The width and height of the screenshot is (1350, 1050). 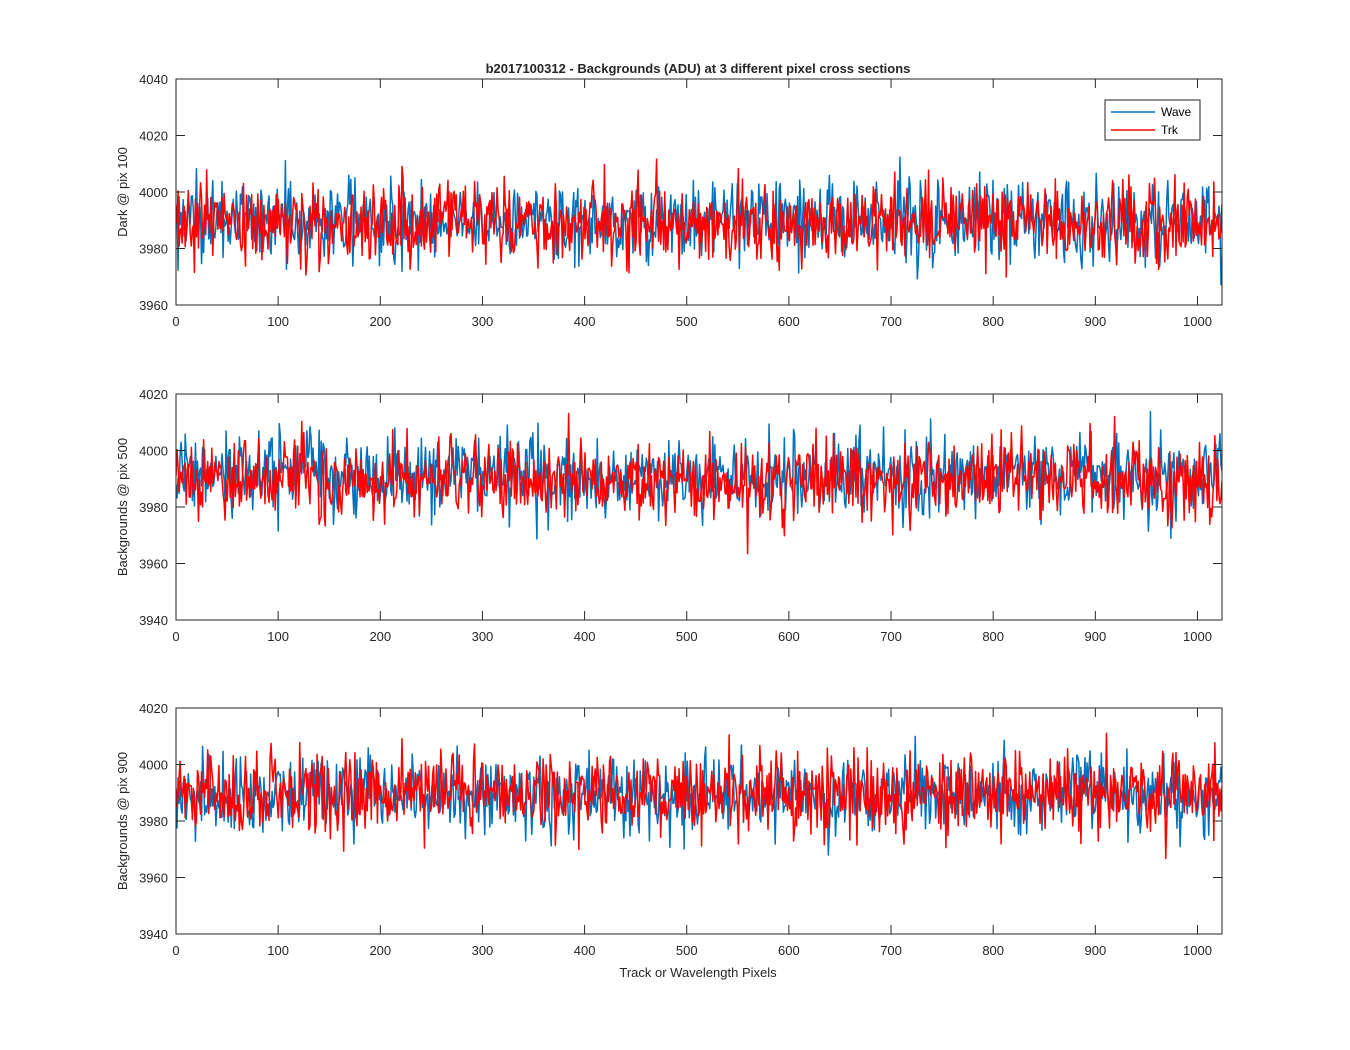 I want to click on y-axis-label: Backgrounds @ pix 900, so click(x=122, y=821).